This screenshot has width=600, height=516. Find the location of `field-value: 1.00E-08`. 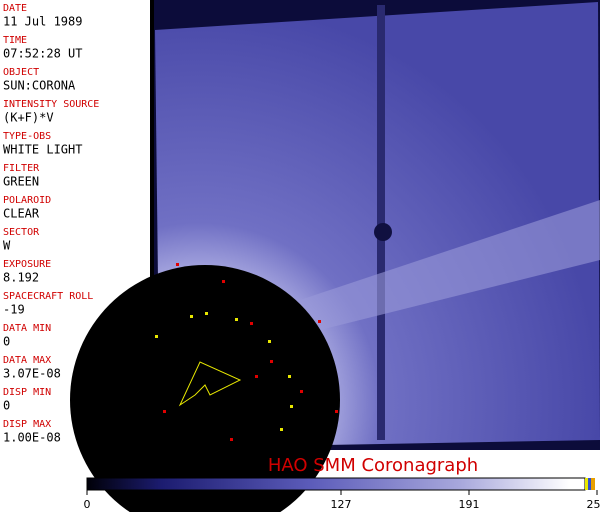

field-value: 1.00E-08 is located at coordinates (32, 438).